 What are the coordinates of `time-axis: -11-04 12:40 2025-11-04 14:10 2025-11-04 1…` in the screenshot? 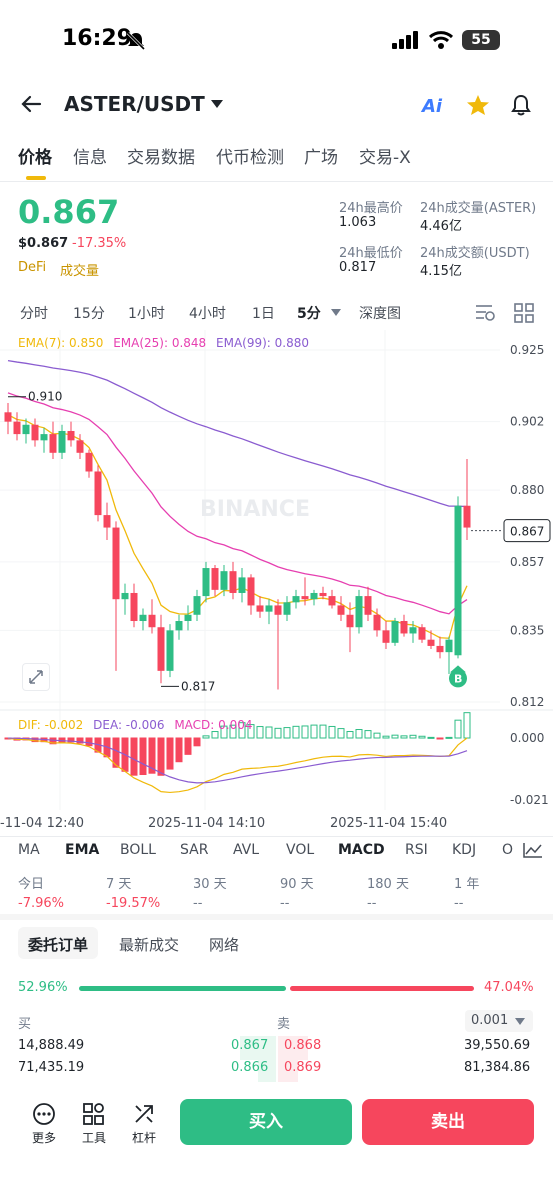 It's located at (223, 823).